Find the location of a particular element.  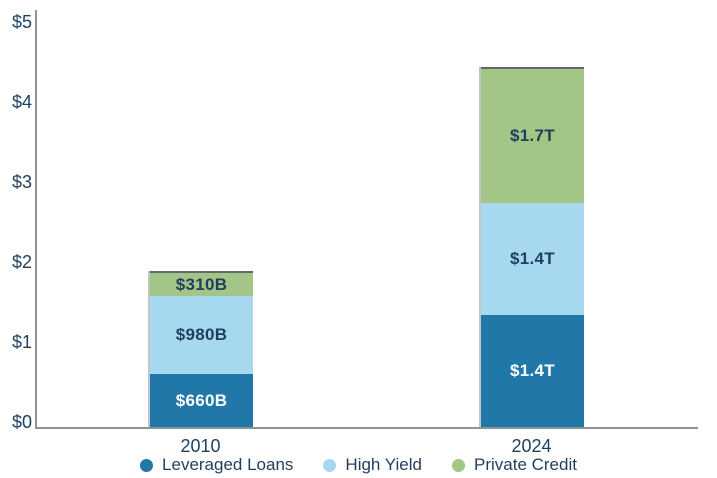

bar-value-label: $310B is located at coordinates (201, 284).